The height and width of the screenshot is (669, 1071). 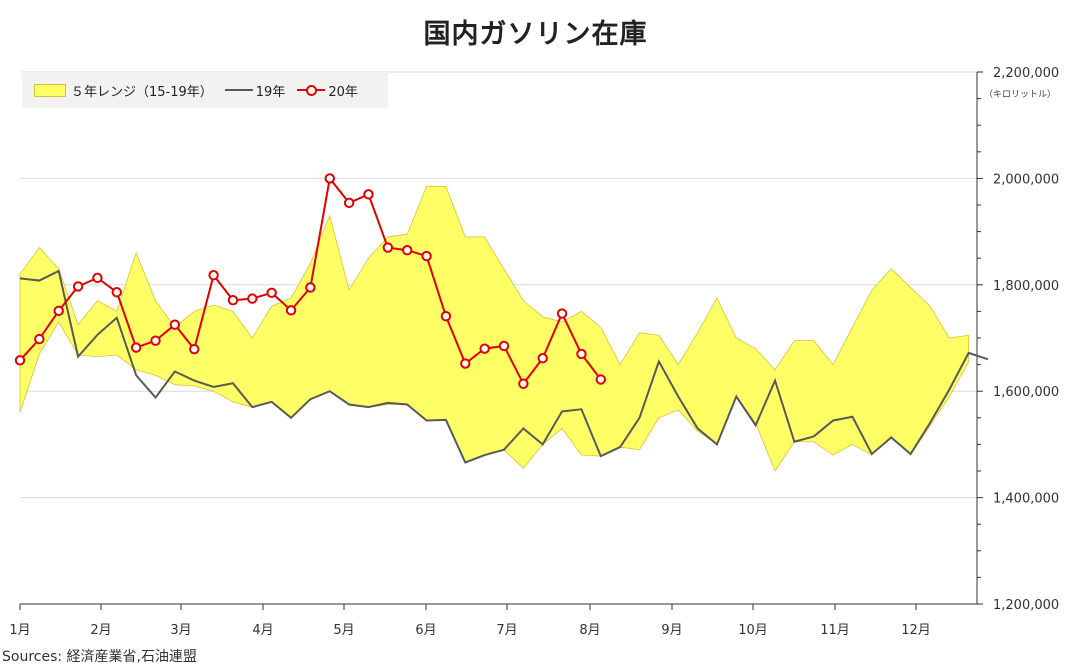 I want to click on legend-20-label: 20年, so click(x=343, y=92).